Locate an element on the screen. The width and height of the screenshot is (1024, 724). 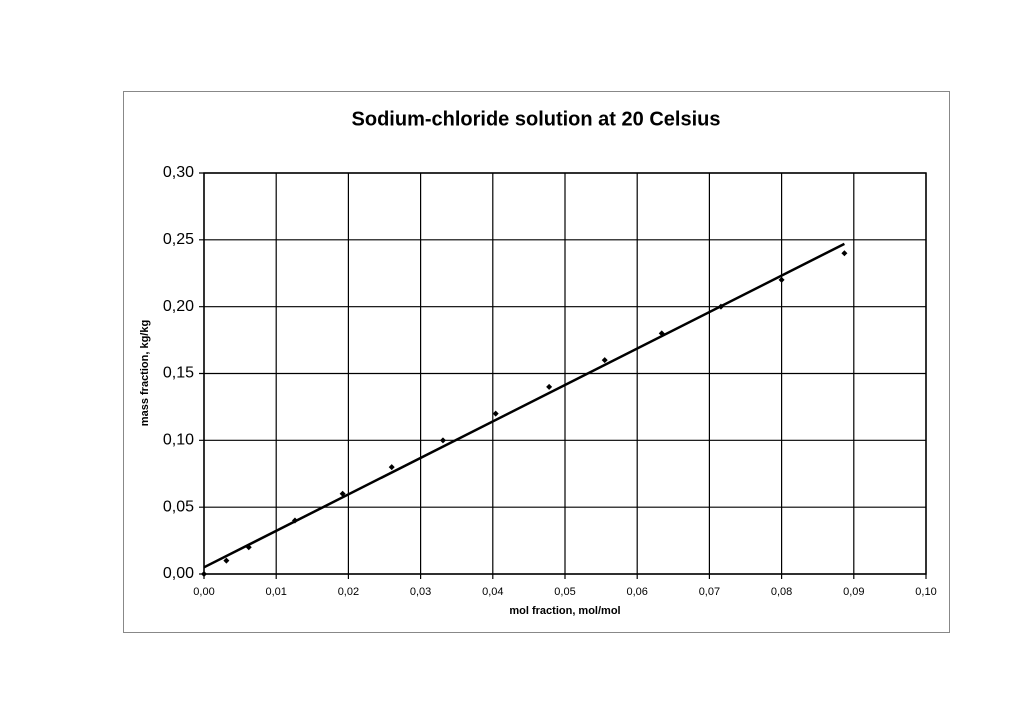
x-tick-label: 0,03 is located at coordinates (420, 592).